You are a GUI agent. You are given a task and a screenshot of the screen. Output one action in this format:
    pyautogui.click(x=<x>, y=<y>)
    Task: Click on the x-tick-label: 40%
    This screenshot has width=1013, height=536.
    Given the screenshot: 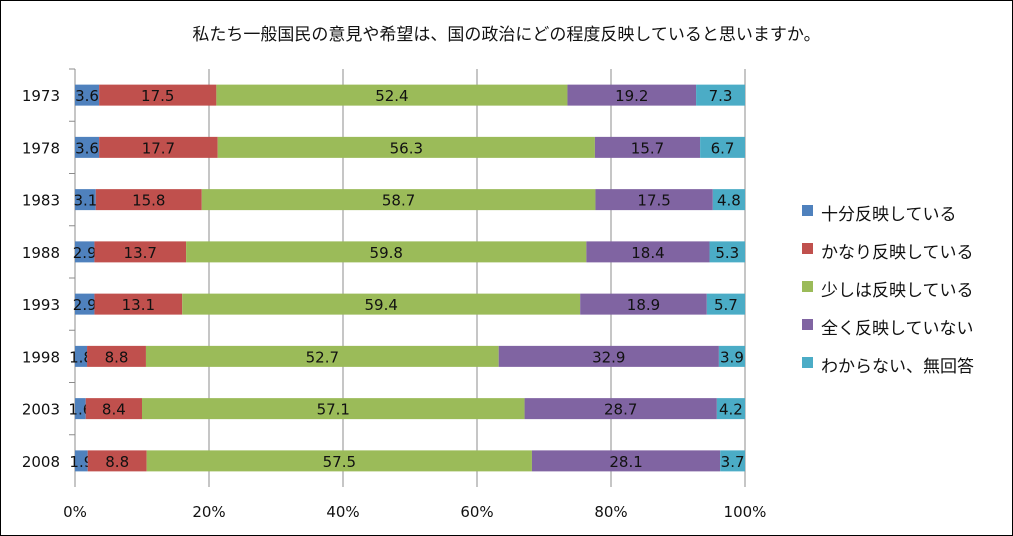 What is the action you would take?
    pyautogui.click(x=342, y=512)
    